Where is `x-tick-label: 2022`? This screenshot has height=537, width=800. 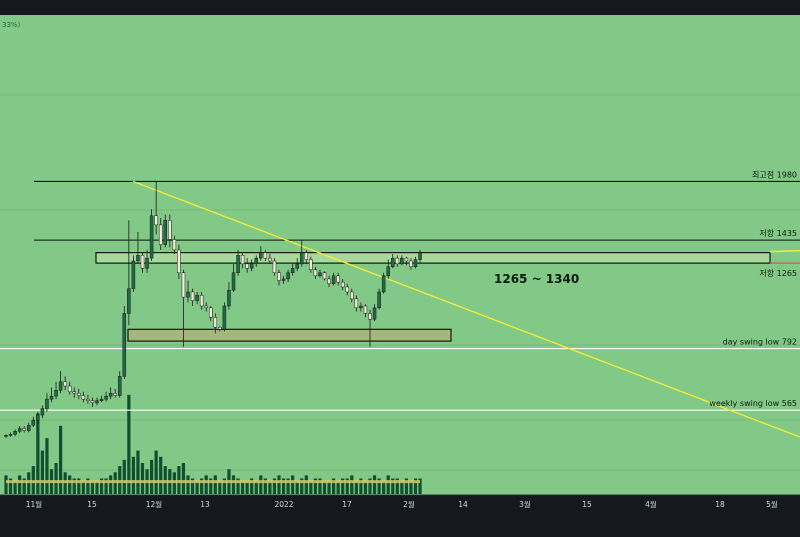
x-tick-label: 2022 is located at coordinates (283, 504).